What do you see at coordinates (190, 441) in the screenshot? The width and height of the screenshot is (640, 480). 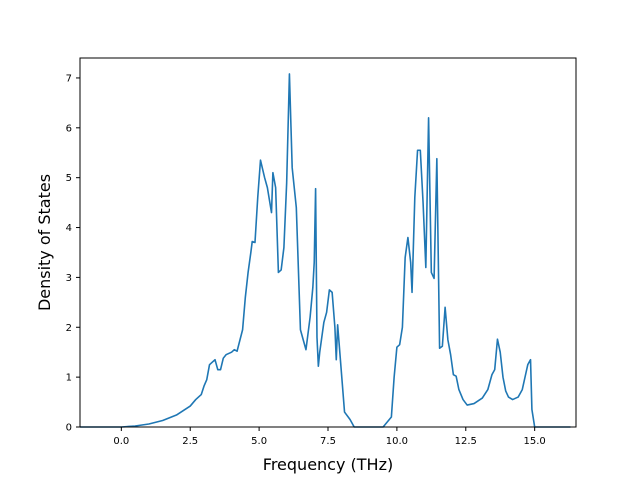 I see `x-tick-label: 2.5` at bounding box center [190, 441].